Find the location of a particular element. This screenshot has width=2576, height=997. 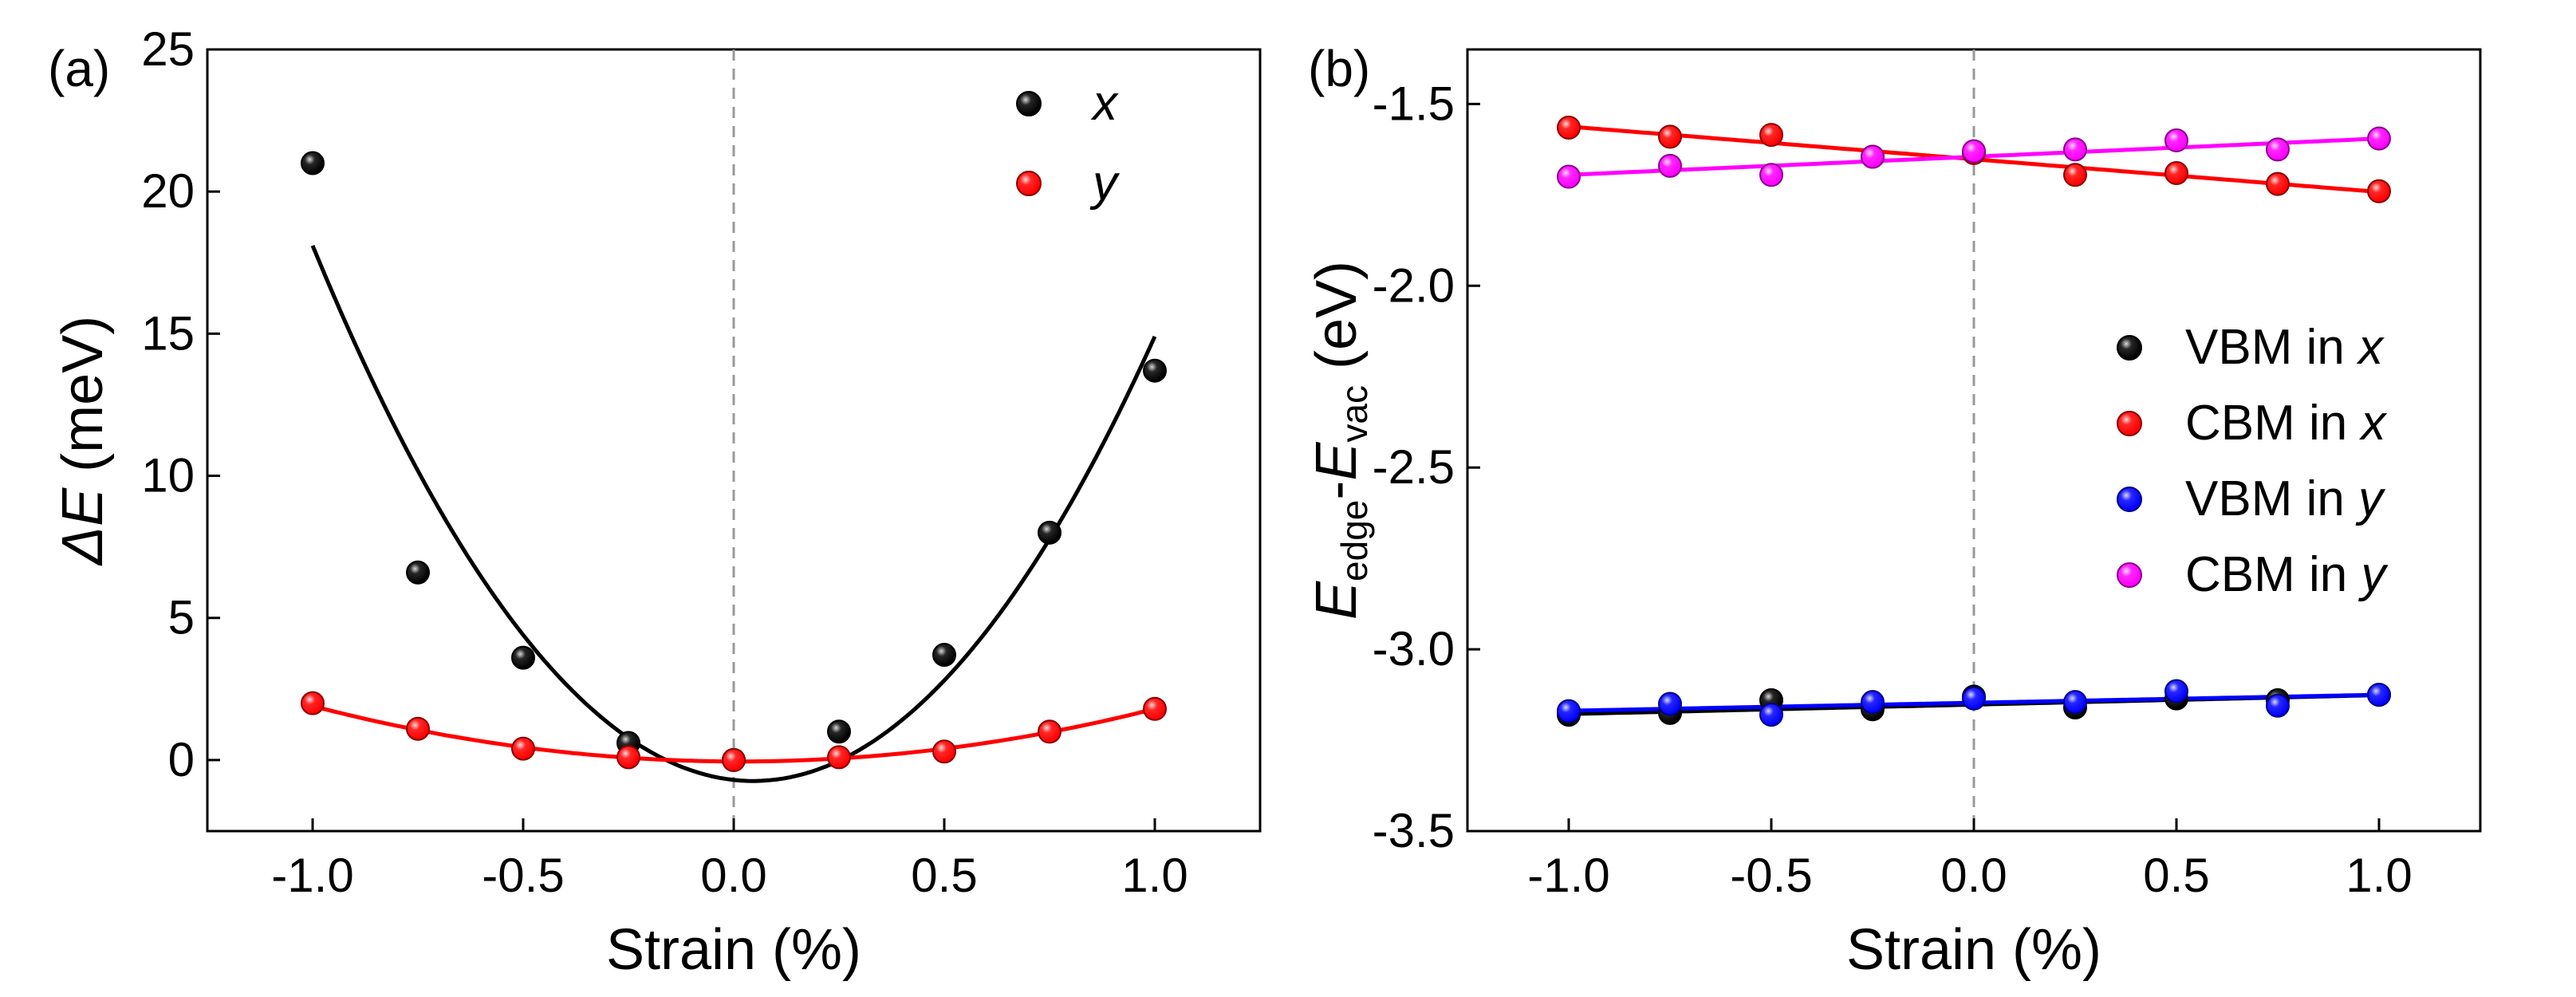

legend-label-x: x is located at coordinates (1104, 103).